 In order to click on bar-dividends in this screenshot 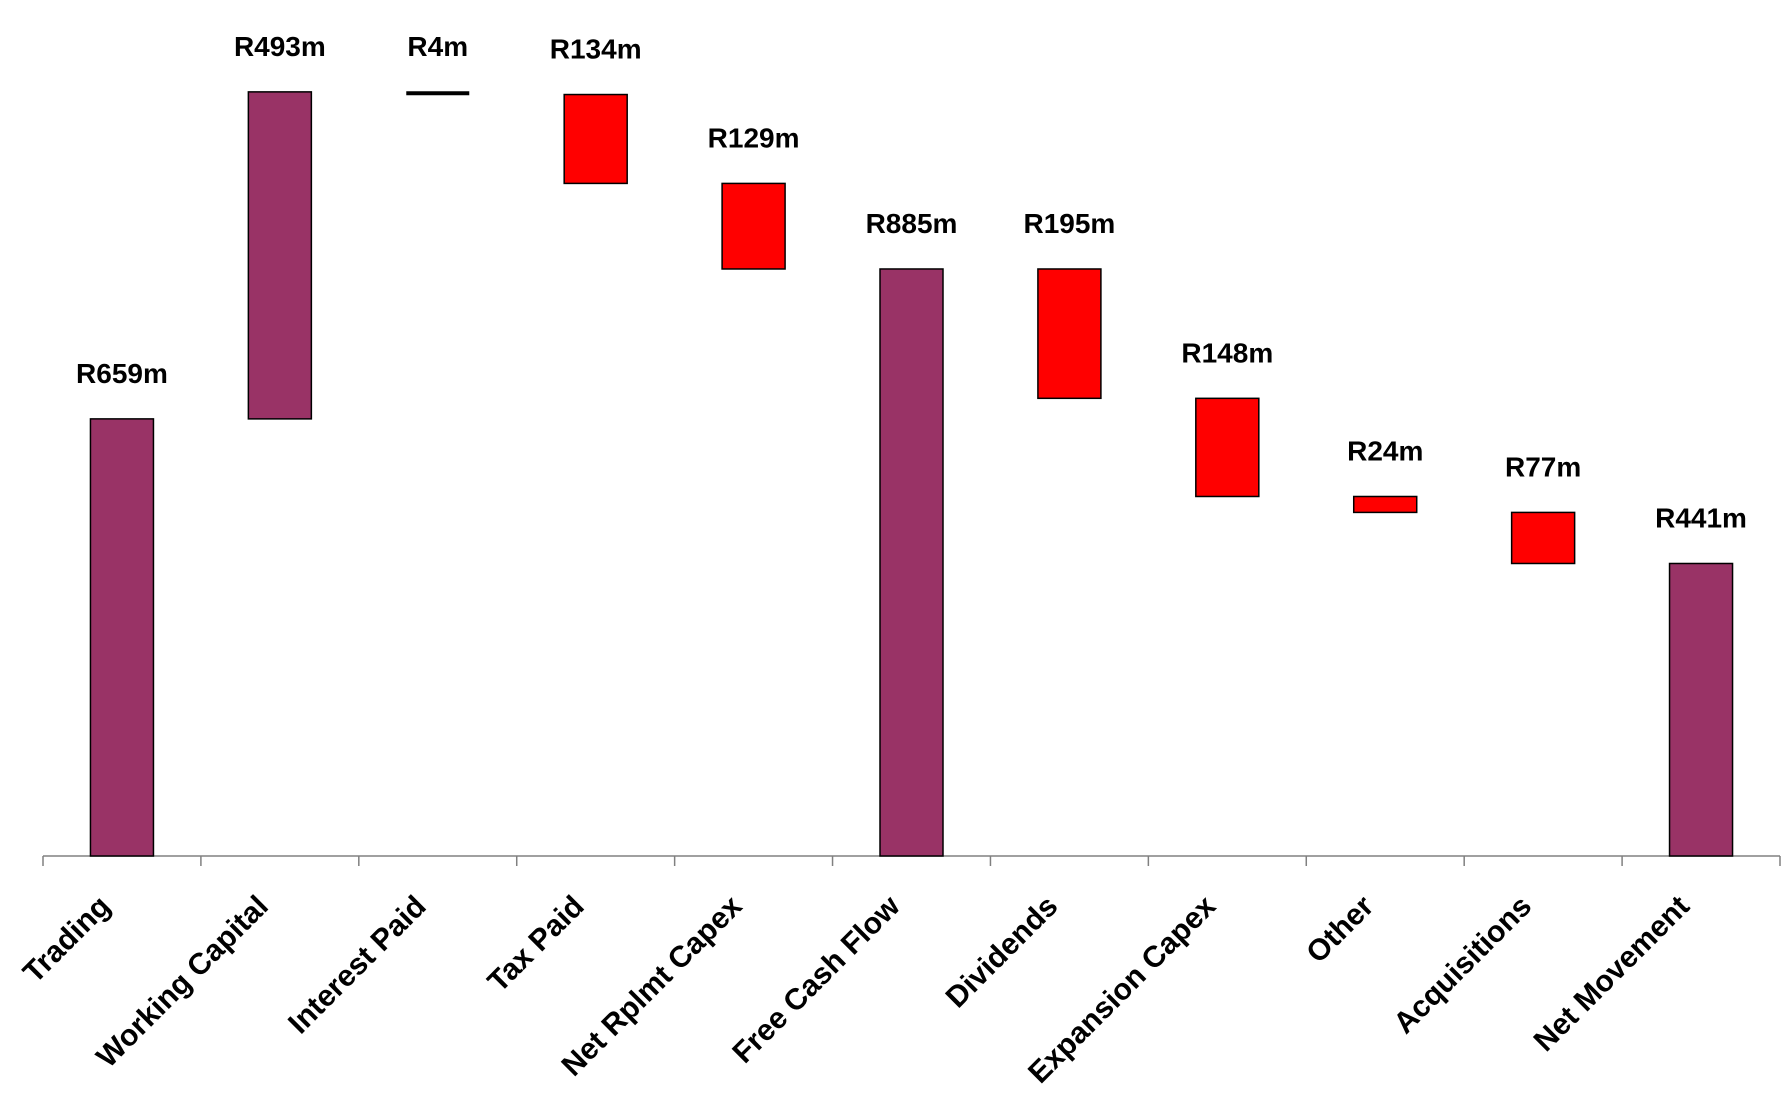, I will do `click(1069, 334)`.